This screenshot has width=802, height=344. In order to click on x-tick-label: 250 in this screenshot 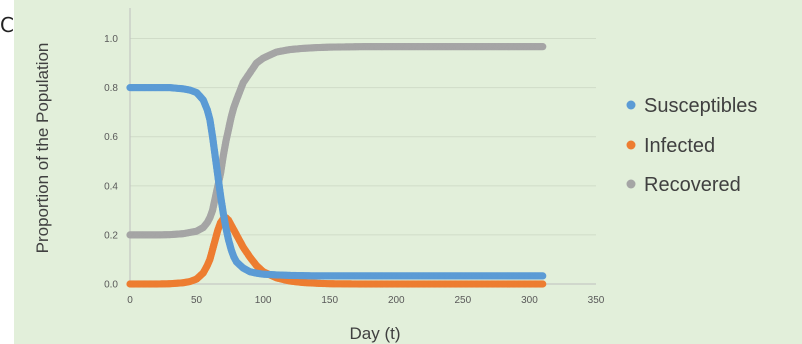, I will do `click(463, 300)`.